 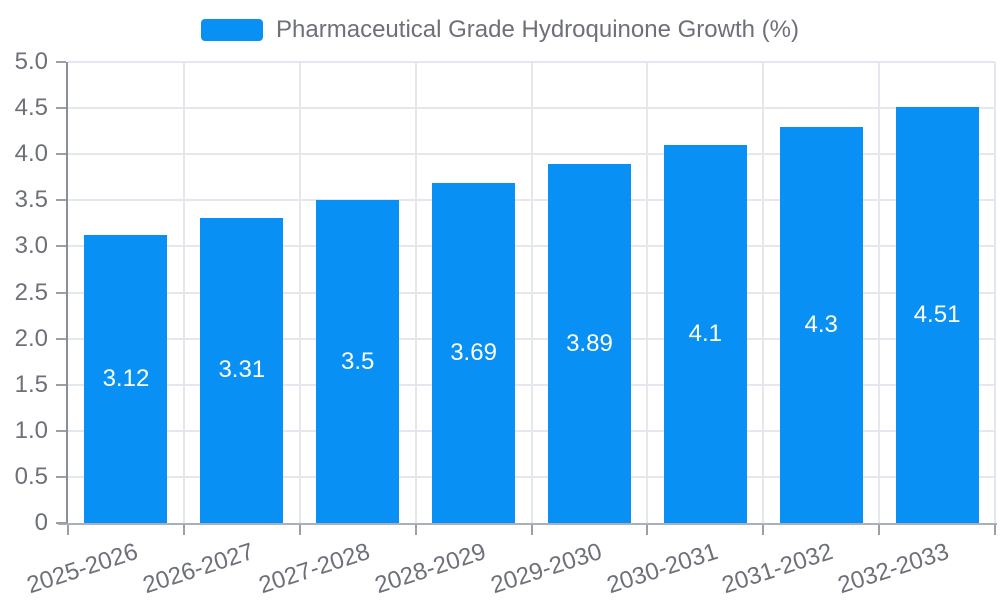 What do you see at coordinates (31, 246) in the screenshot?
I see `y-tick-label: 3.0` at bounding box center [31, 246].